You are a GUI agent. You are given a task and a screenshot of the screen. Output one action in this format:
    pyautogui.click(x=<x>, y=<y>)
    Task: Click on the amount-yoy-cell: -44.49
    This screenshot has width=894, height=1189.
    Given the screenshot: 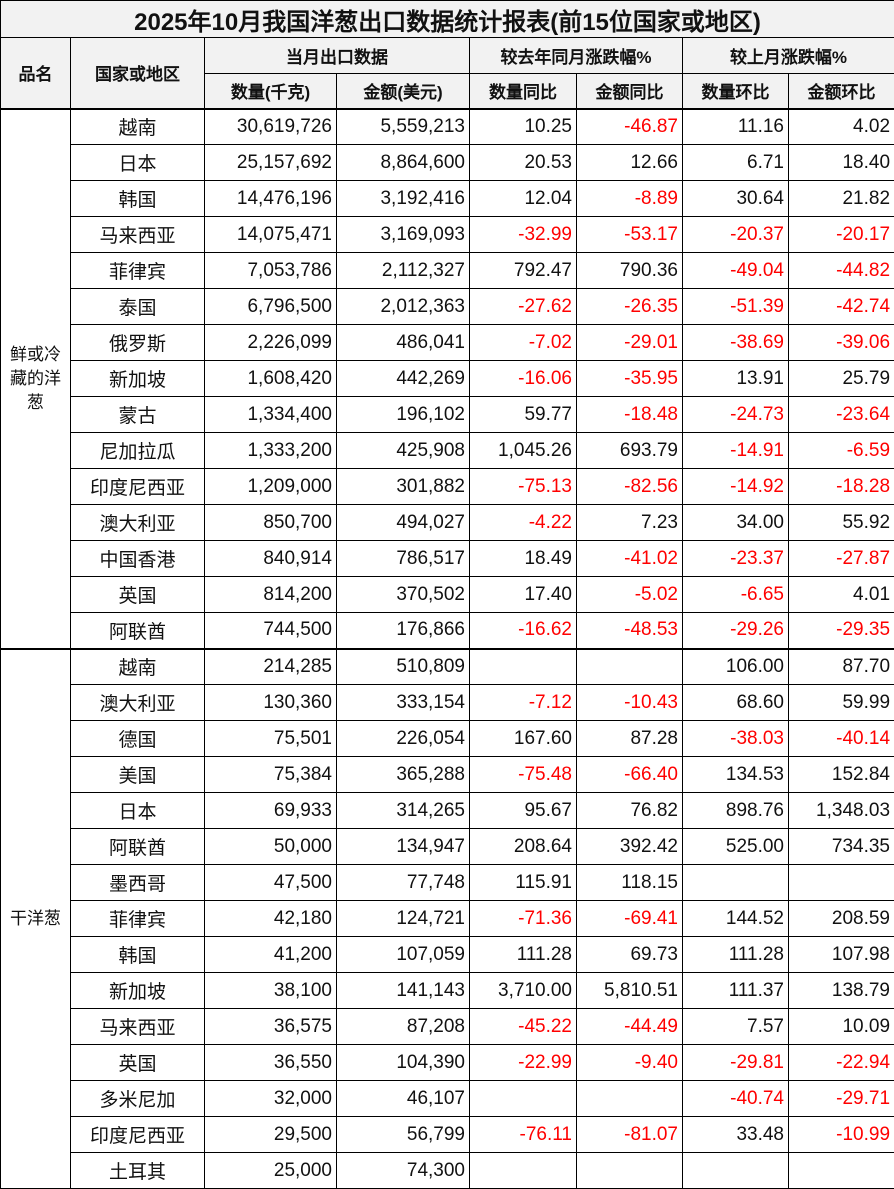 What is the action you would take?
    pyautogui.click(x=629, y=1026)
    